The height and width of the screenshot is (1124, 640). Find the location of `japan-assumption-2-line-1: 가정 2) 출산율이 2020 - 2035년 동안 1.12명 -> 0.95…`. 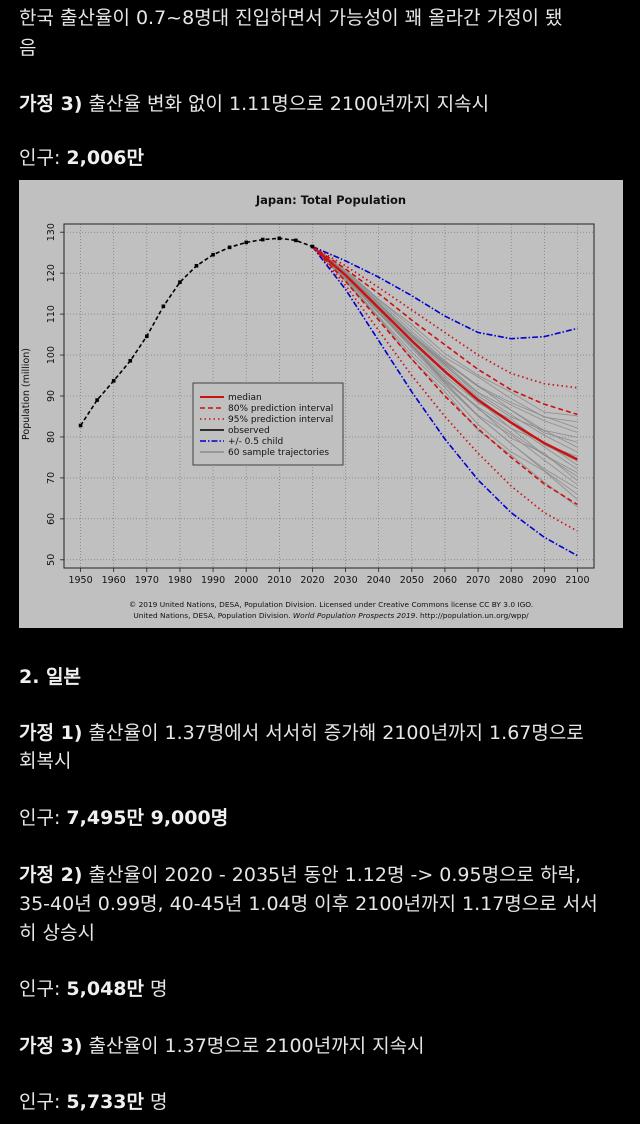

japan-assumption-2-line-1: 가정 2) 출산율이 2020 - 2035년 동안 1.12명 -> 0.95… is located at coordinates (300, 875).